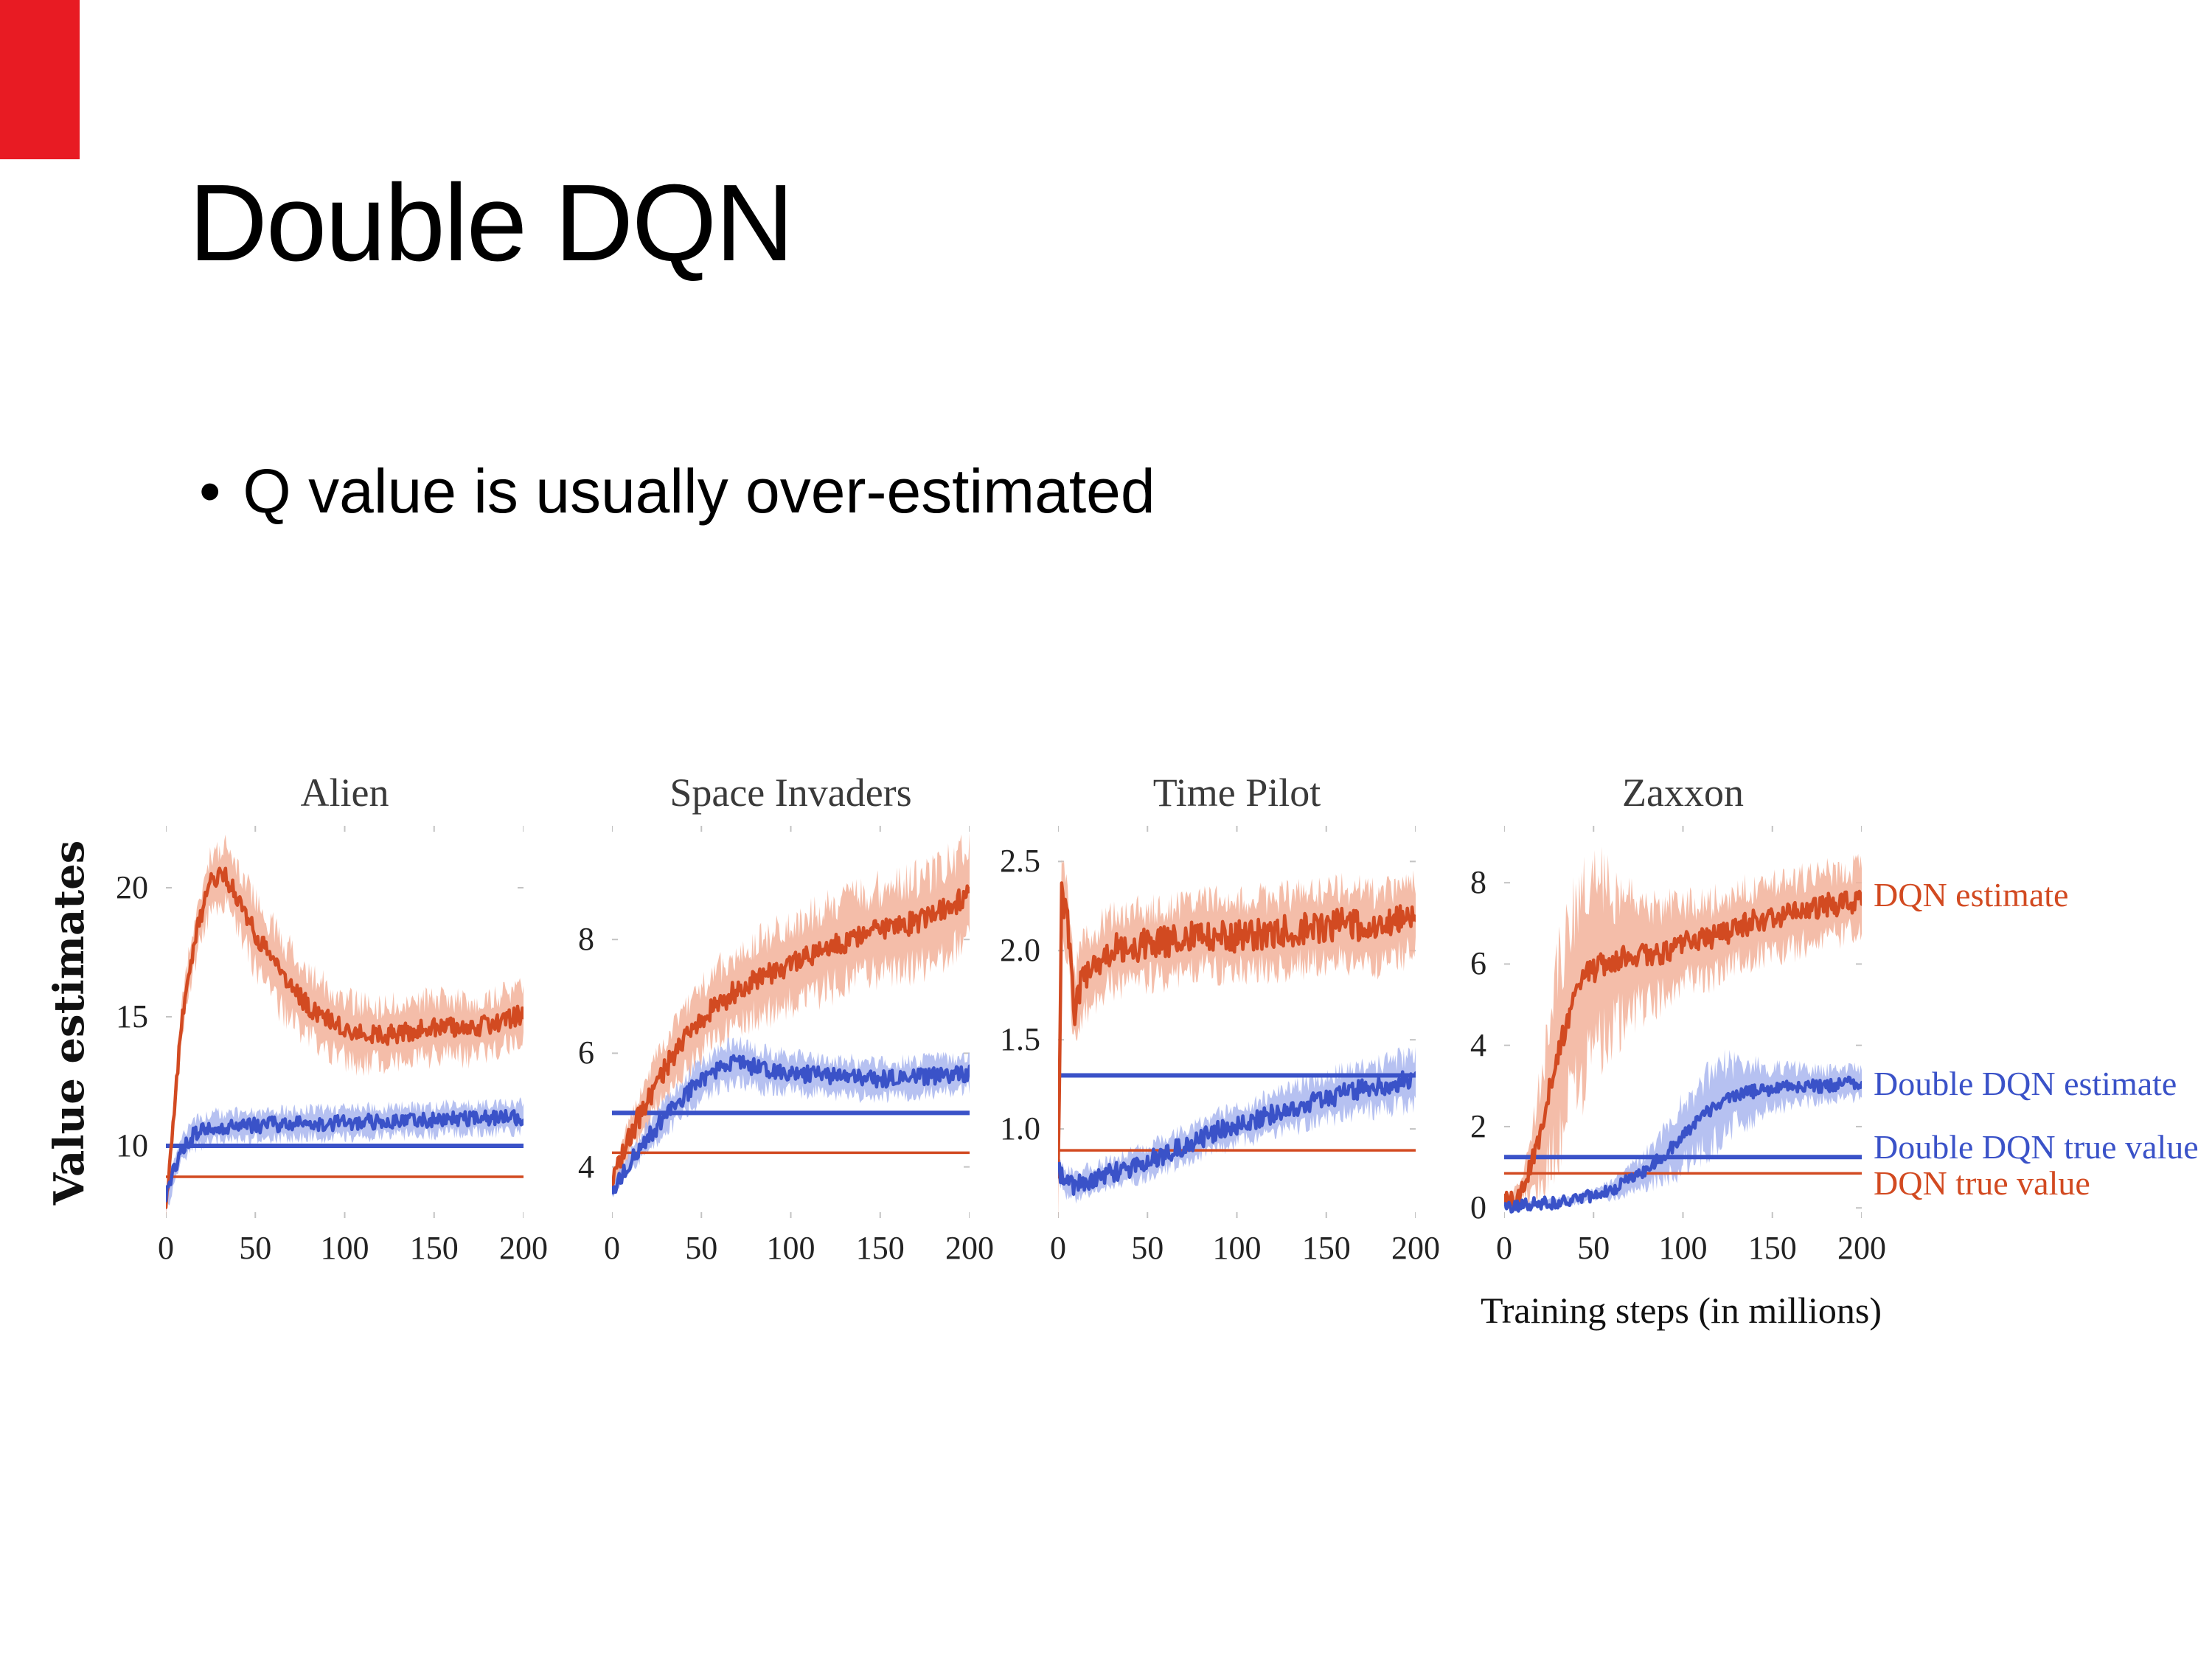 This screenshot has width=2212, height=1659. What do you see at coordinates (344, 793) in the screenshot?
I see `chart-title-alien: Alien` at bounding box center [344, 793].